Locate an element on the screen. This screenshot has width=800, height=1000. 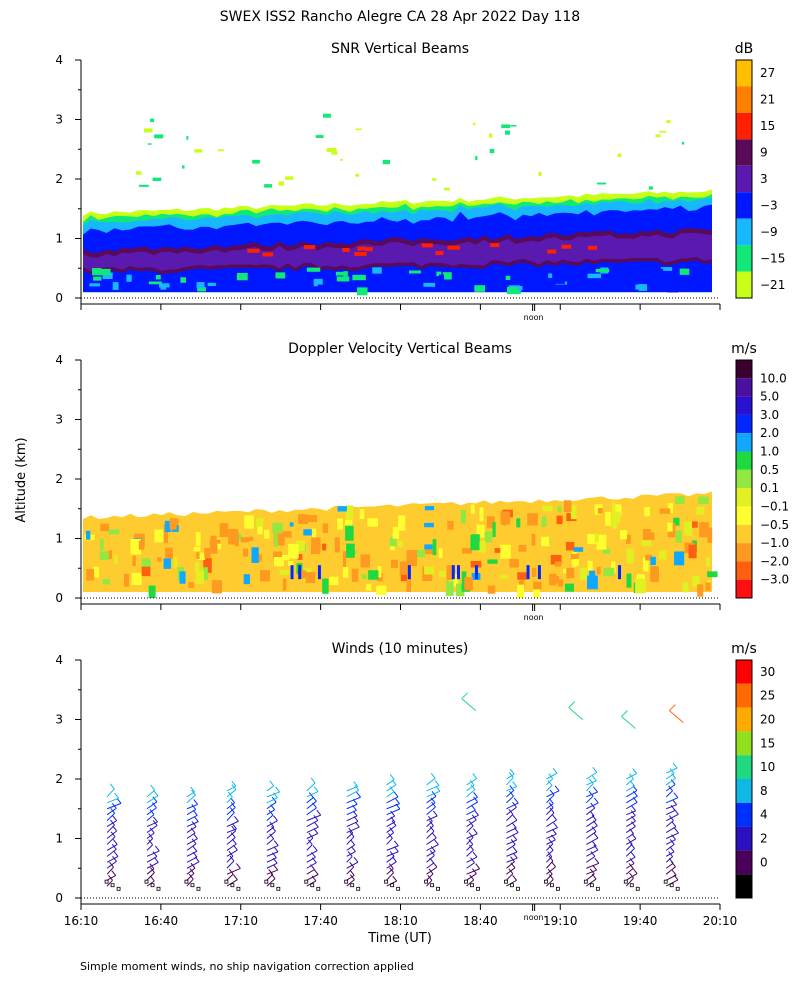
colorbar-unit-winds: m/s is located at coordinates (744, 649).